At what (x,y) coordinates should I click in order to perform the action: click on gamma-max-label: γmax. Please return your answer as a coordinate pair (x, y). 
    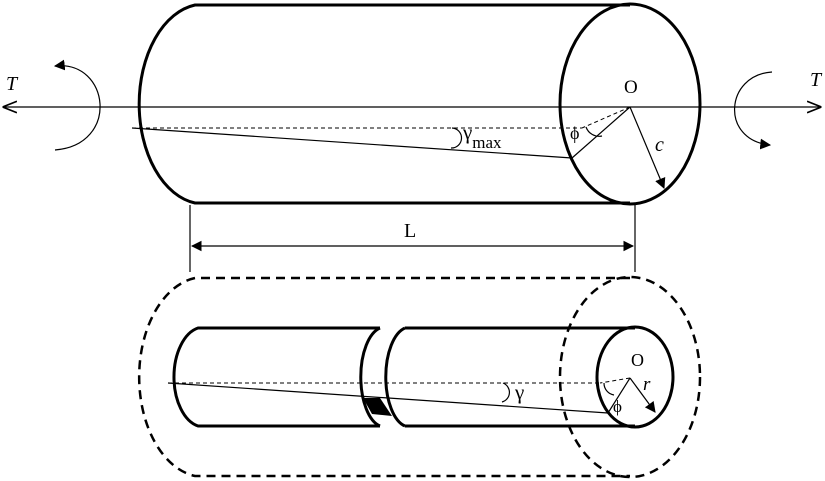
    Looking at the image, I should click on (482, 136).